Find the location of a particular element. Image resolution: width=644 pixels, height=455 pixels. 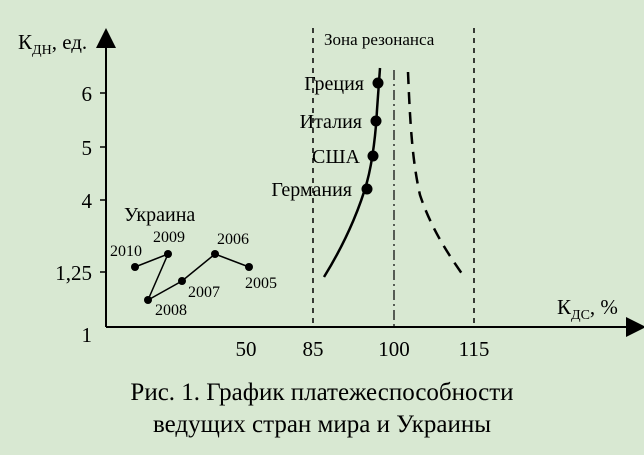

x-tick-label-50: 50 is located at coordinates (246, 349).